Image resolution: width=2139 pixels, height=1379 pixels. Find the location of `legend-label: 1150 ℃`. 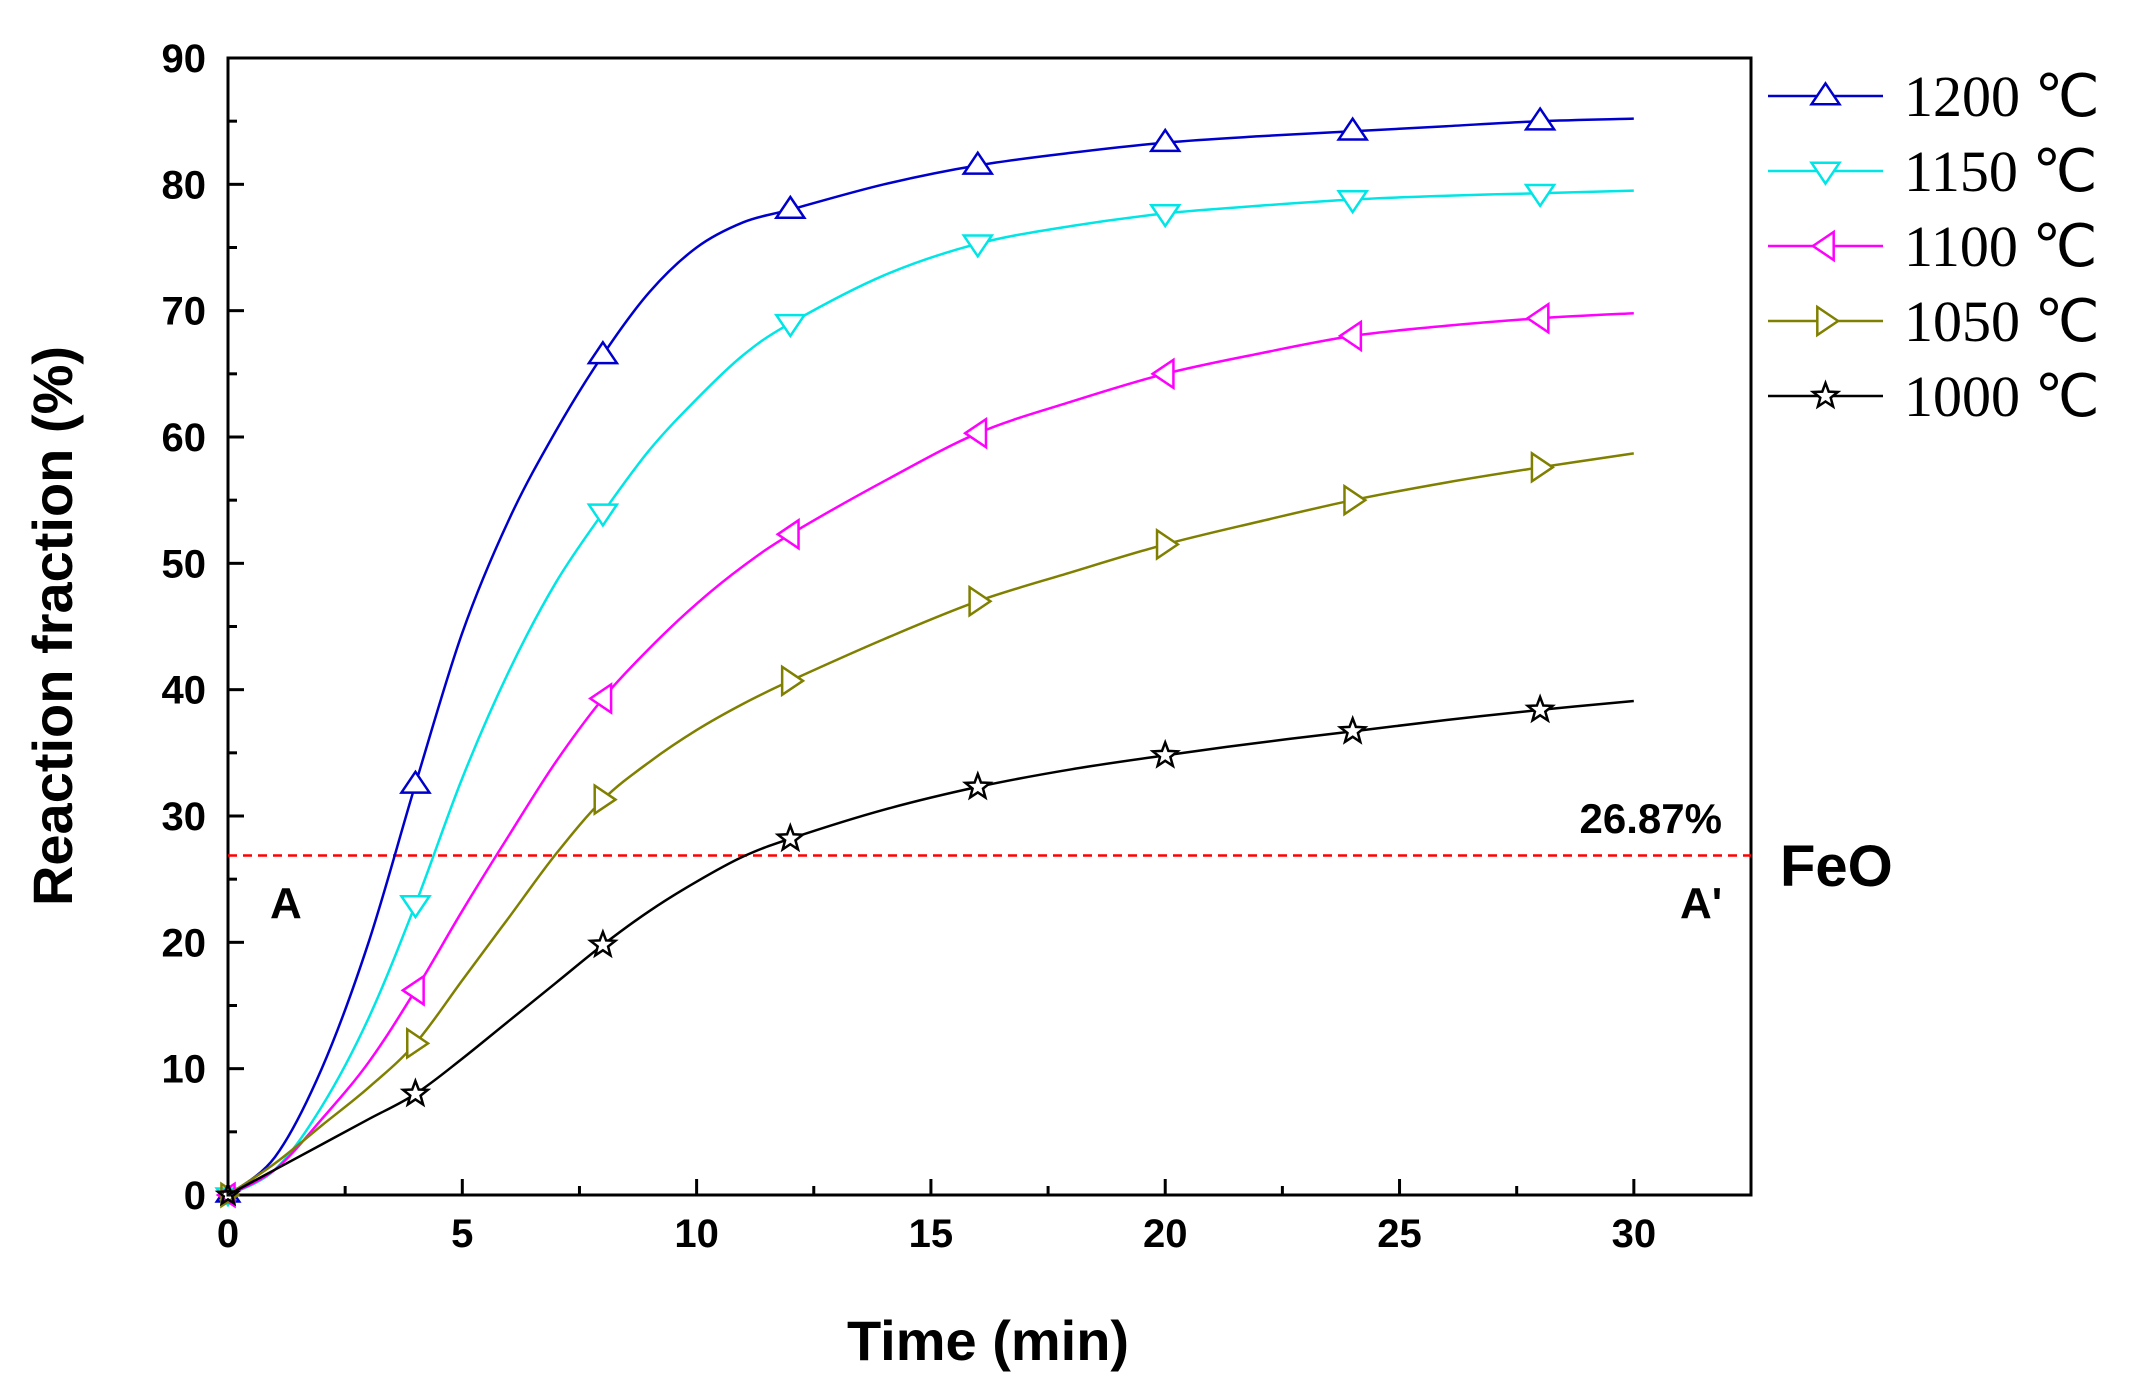

legend-label: 1150 ℃ is located at coordinates (2000, 171).